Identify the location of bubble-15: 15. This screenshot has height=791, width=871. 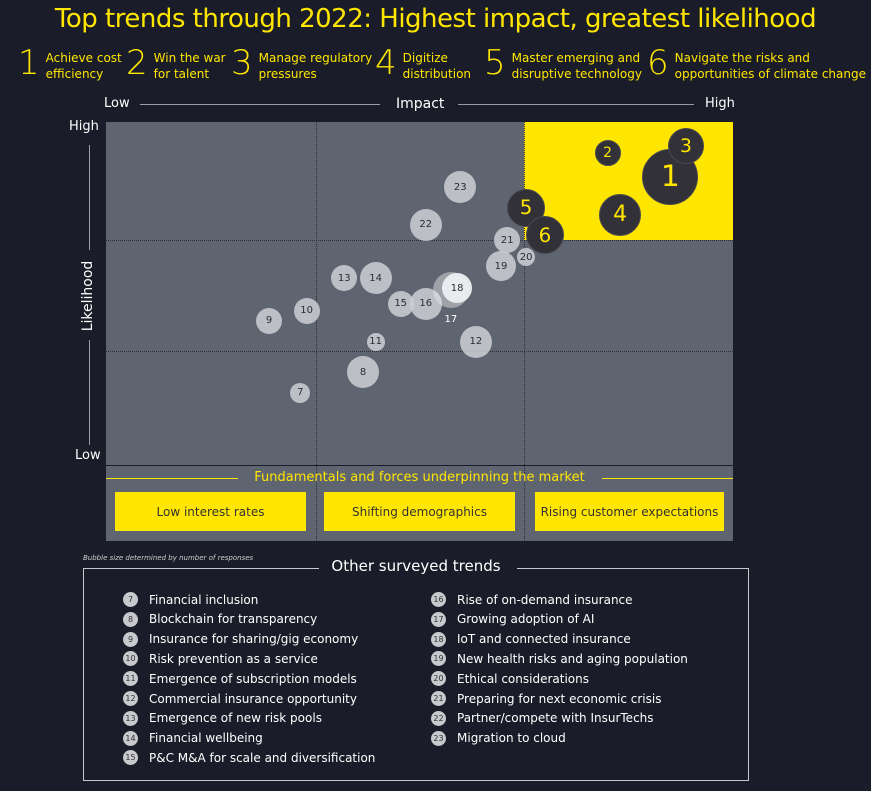
(400, 303).